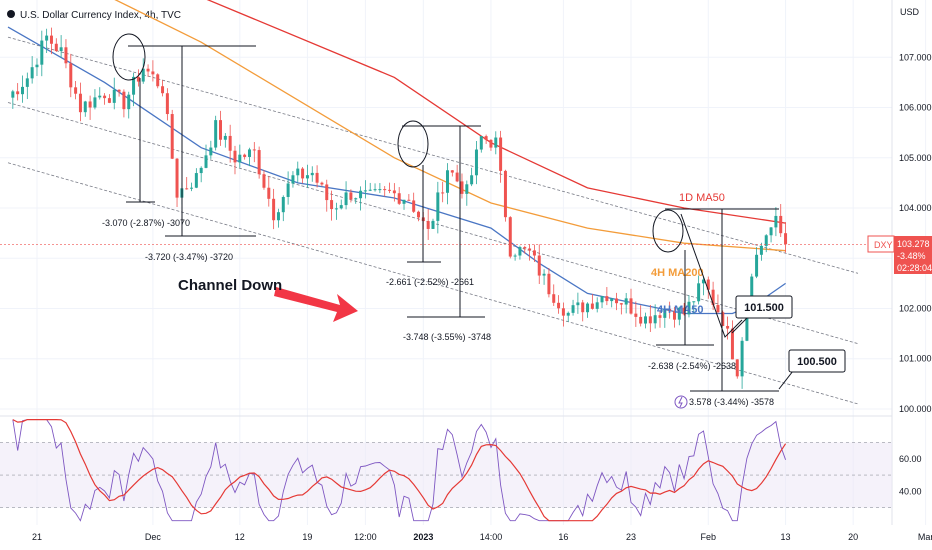  Describe the element at coordinates (915, 108) in the screenshot. I see `price-tick-label: 106.000` at that location.